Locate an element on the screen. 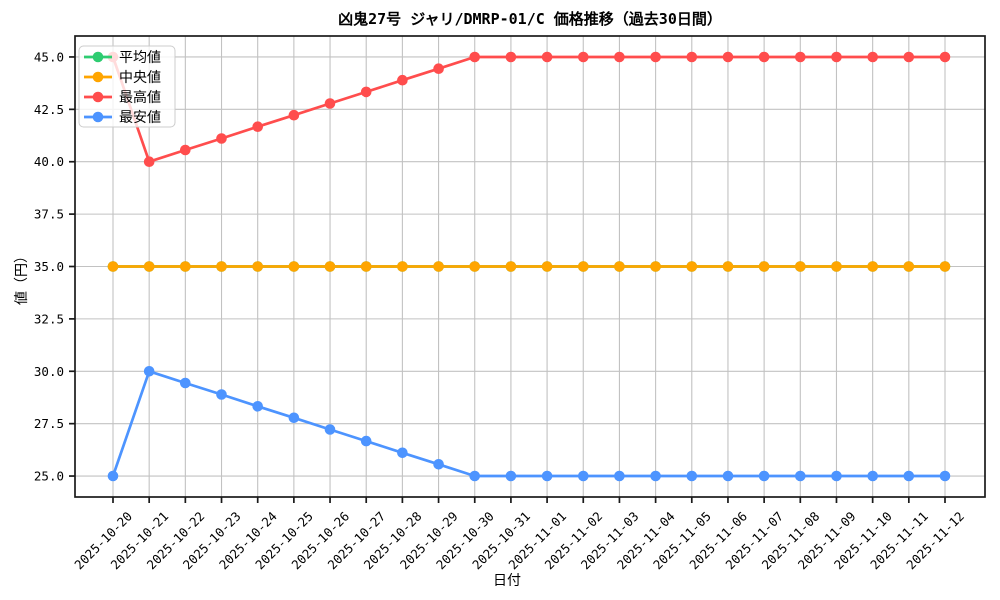  y-tick-label: 32.5 is located at coordinates (49, 318).